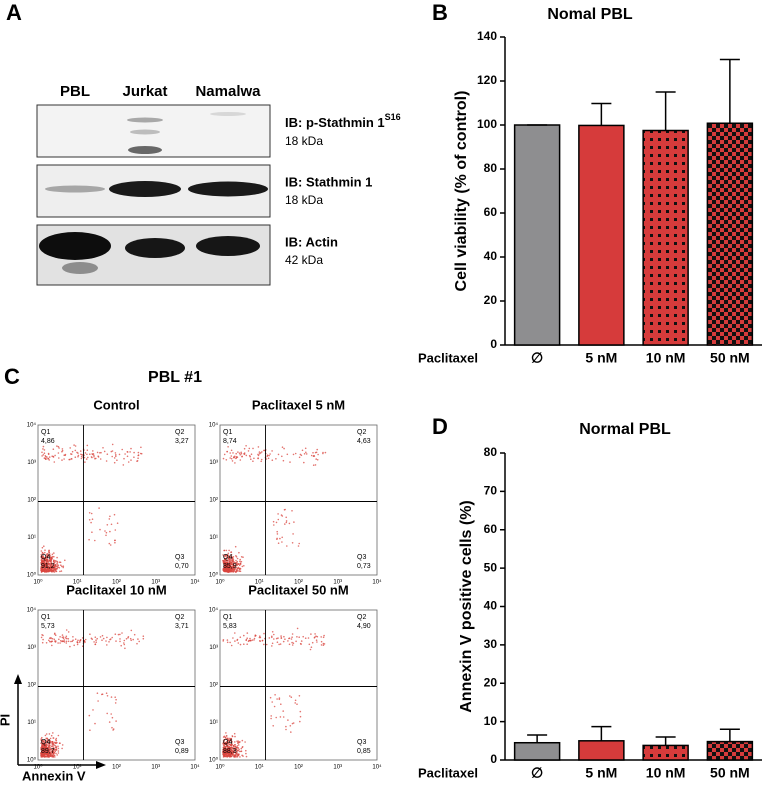  Describe the element at coordinates (116, 583) in the screenshot. I see `x-tick-label: 10²` at that location.